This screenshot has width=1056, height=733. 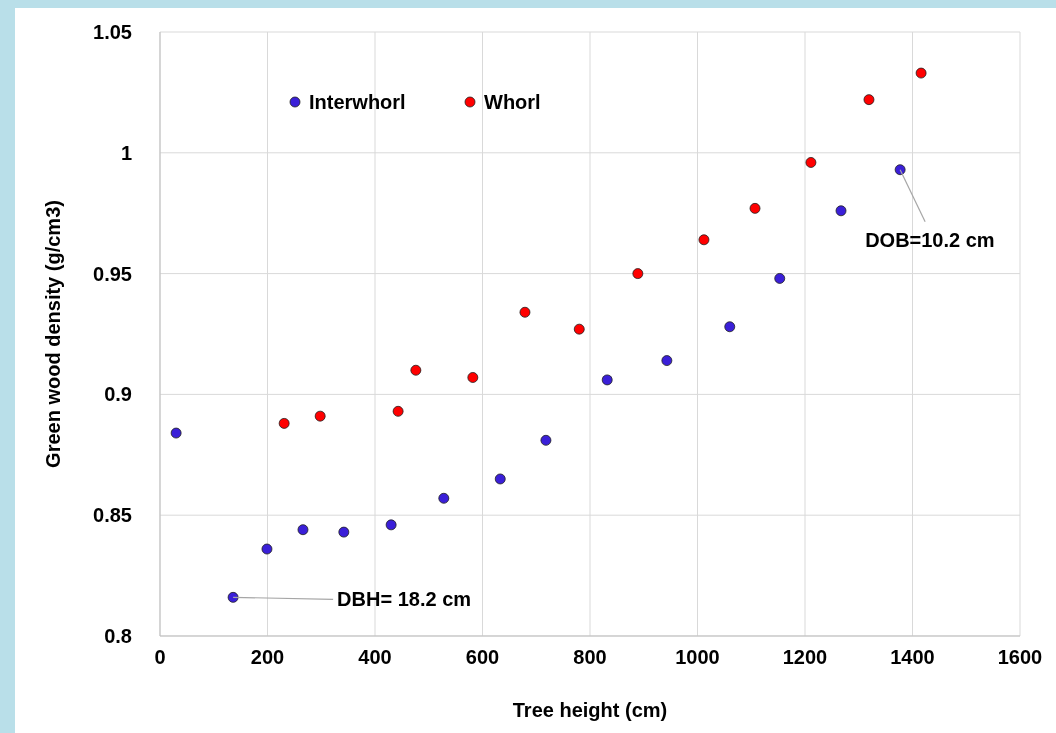 What do you see at coordinates (357, 102) in the screenshot?
I see `legend-label: Interwhorl` at bounding box center [357, 102].